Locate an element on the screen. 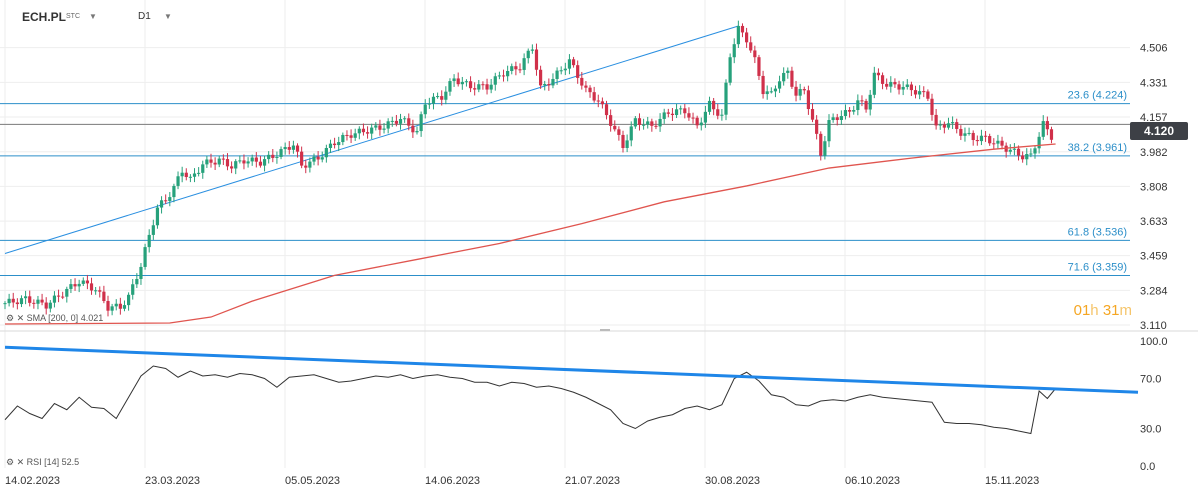  price-tick-label: 4.506 is located at coordinates (1154, 49).